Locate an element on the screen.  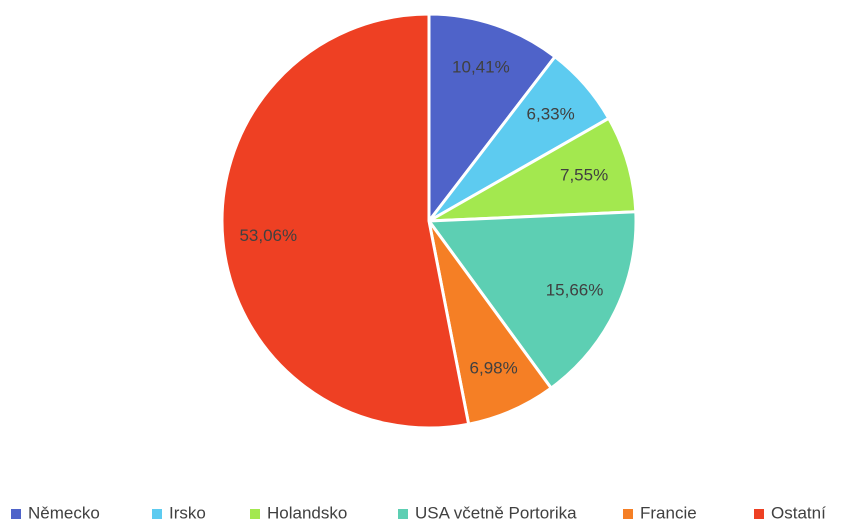
legend-label: Holandsko is located at coordinates (307, 512).